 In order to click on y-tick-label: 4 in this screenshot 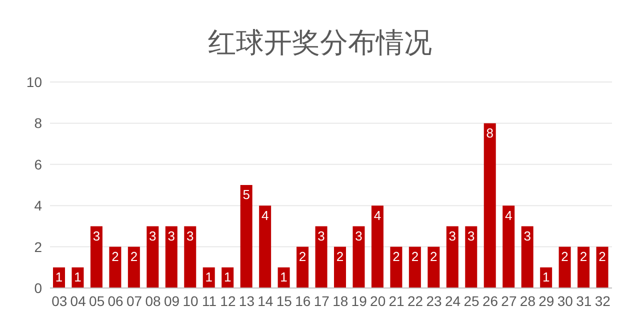, I will do `click(38, 206)`.